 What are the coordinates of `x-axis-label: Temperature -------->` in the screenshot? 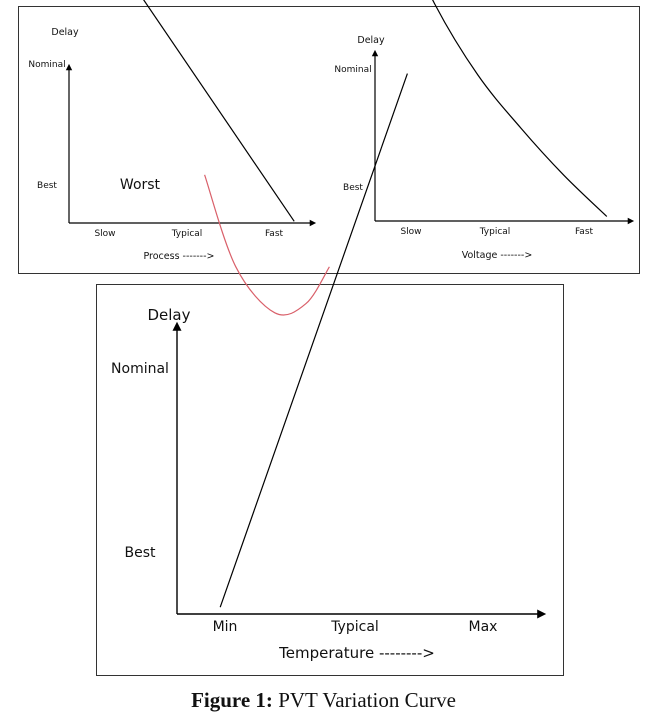 It's located at (356, 653).